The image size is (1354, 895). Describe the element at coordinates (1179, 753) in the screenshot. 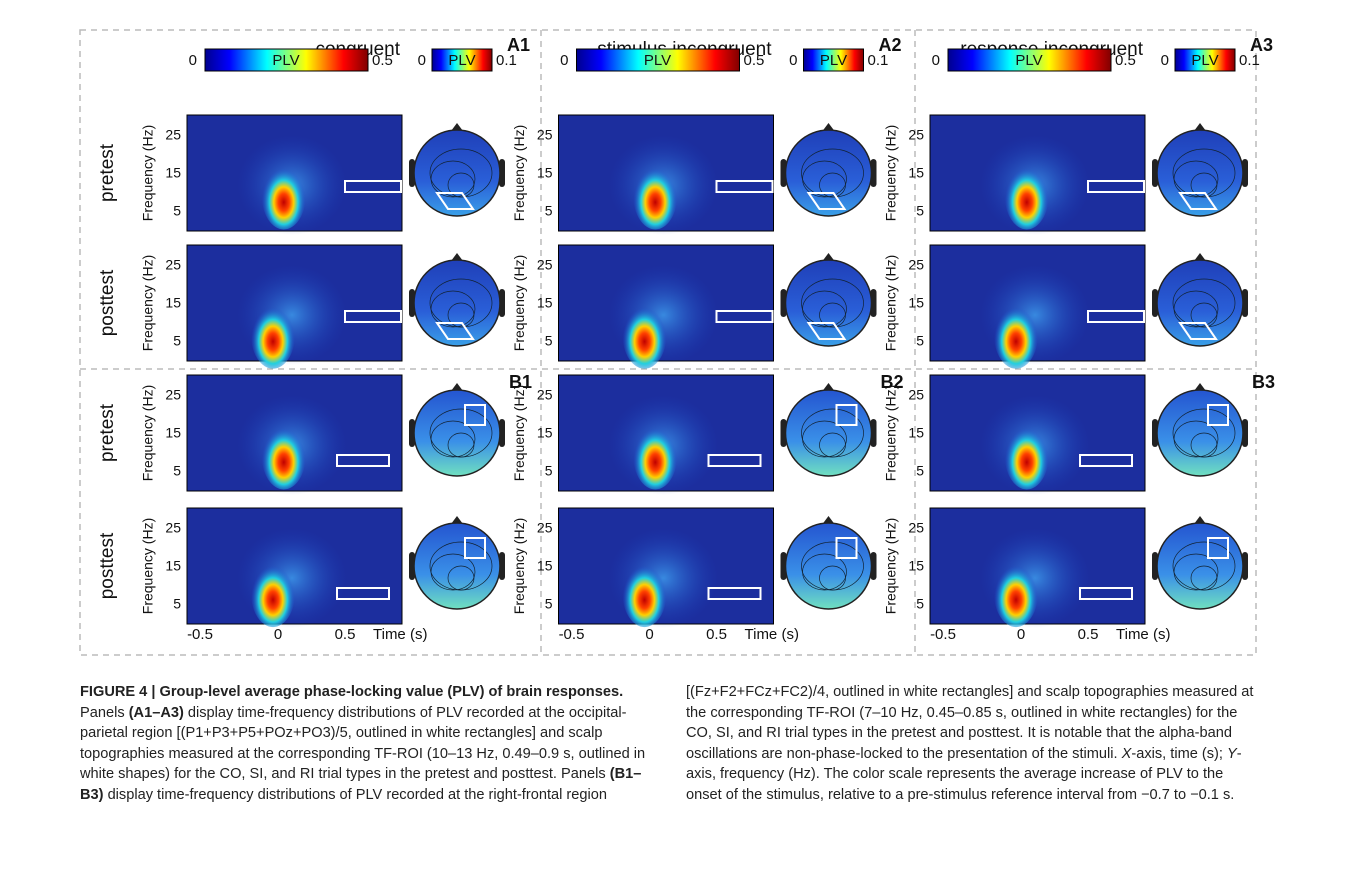

I see `caption-text: -axis, time (s);` at that location.